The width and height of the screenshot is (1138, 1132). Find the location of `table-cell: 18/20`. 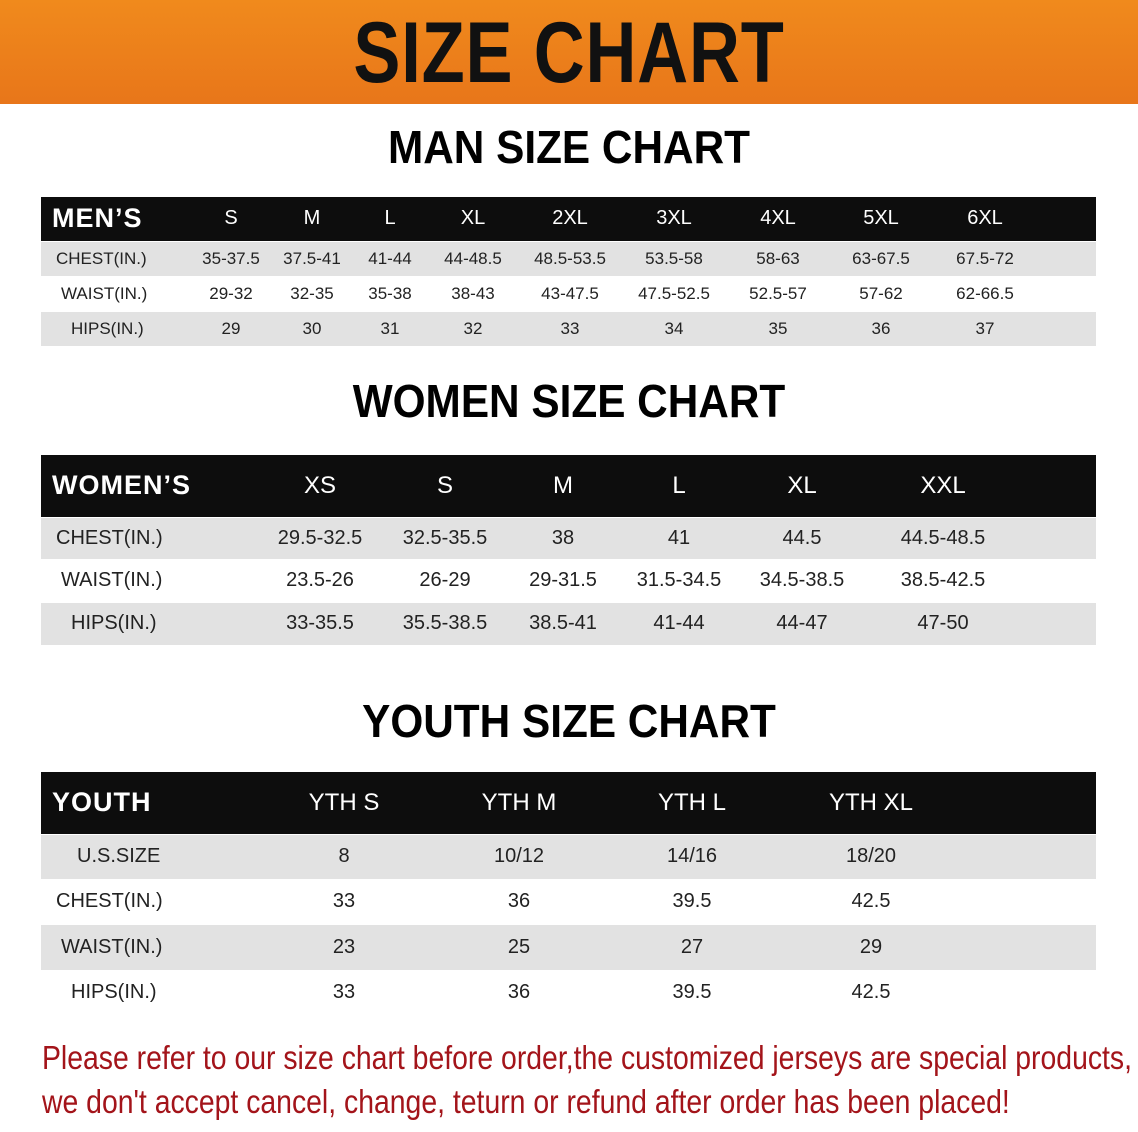

table-cell: 18/20 is located at coordinates (871, 856).